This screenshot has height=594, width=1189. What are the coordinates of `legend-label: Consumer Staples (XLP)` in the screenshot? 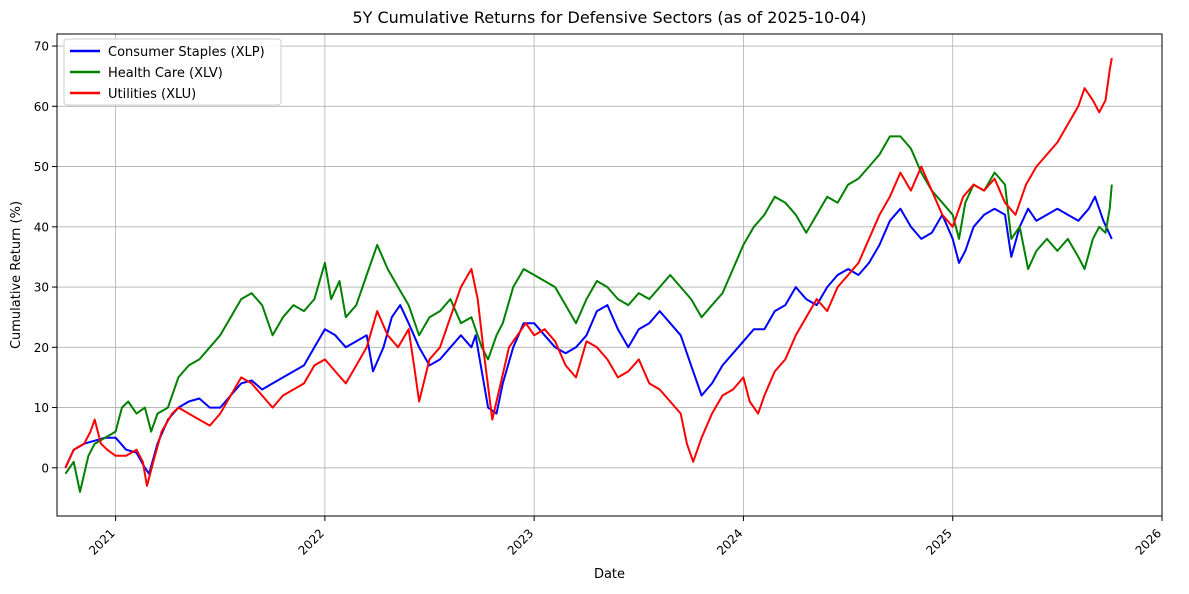 It's located at (186, 52).